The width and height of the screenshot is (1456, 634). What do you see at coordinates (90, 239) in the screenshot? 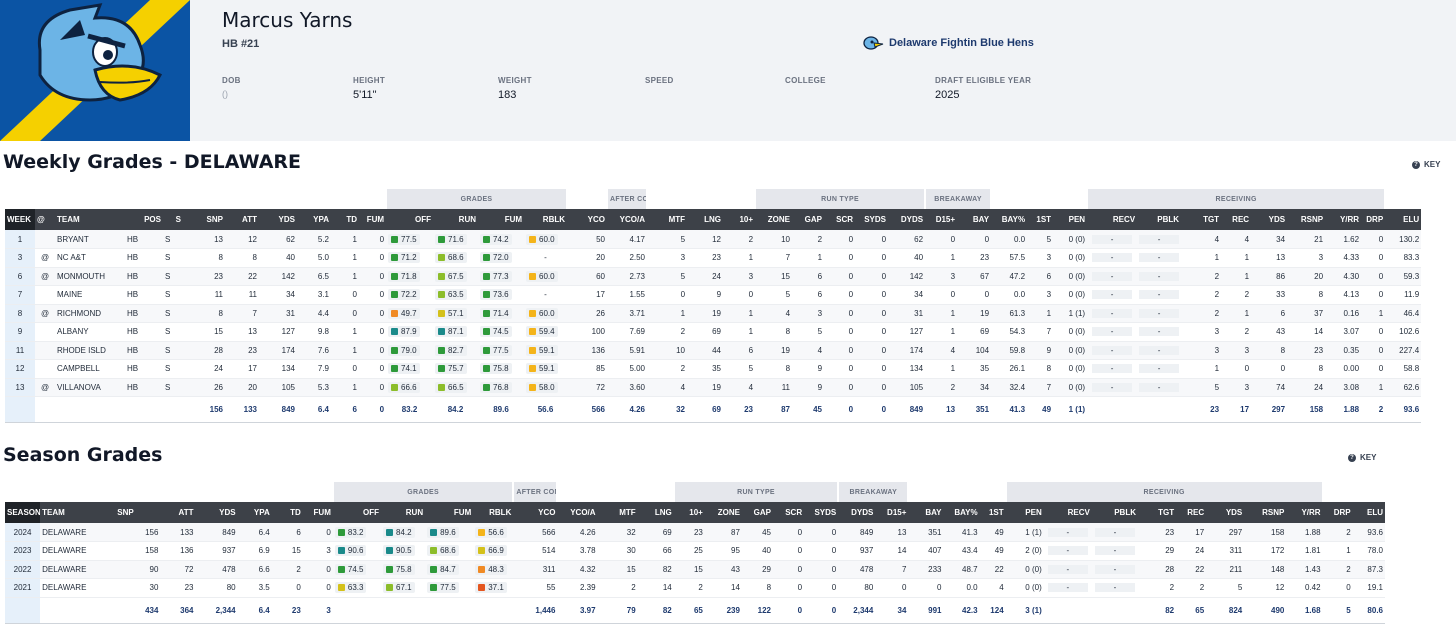
I see `team-link: BRYANT` at bounding box center [90, 239].